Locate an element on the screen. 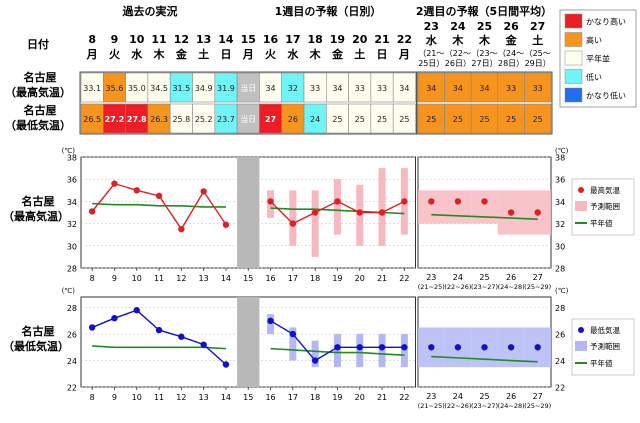  min-row-label-city: 名古屋 is located at coordinates (40, 110).